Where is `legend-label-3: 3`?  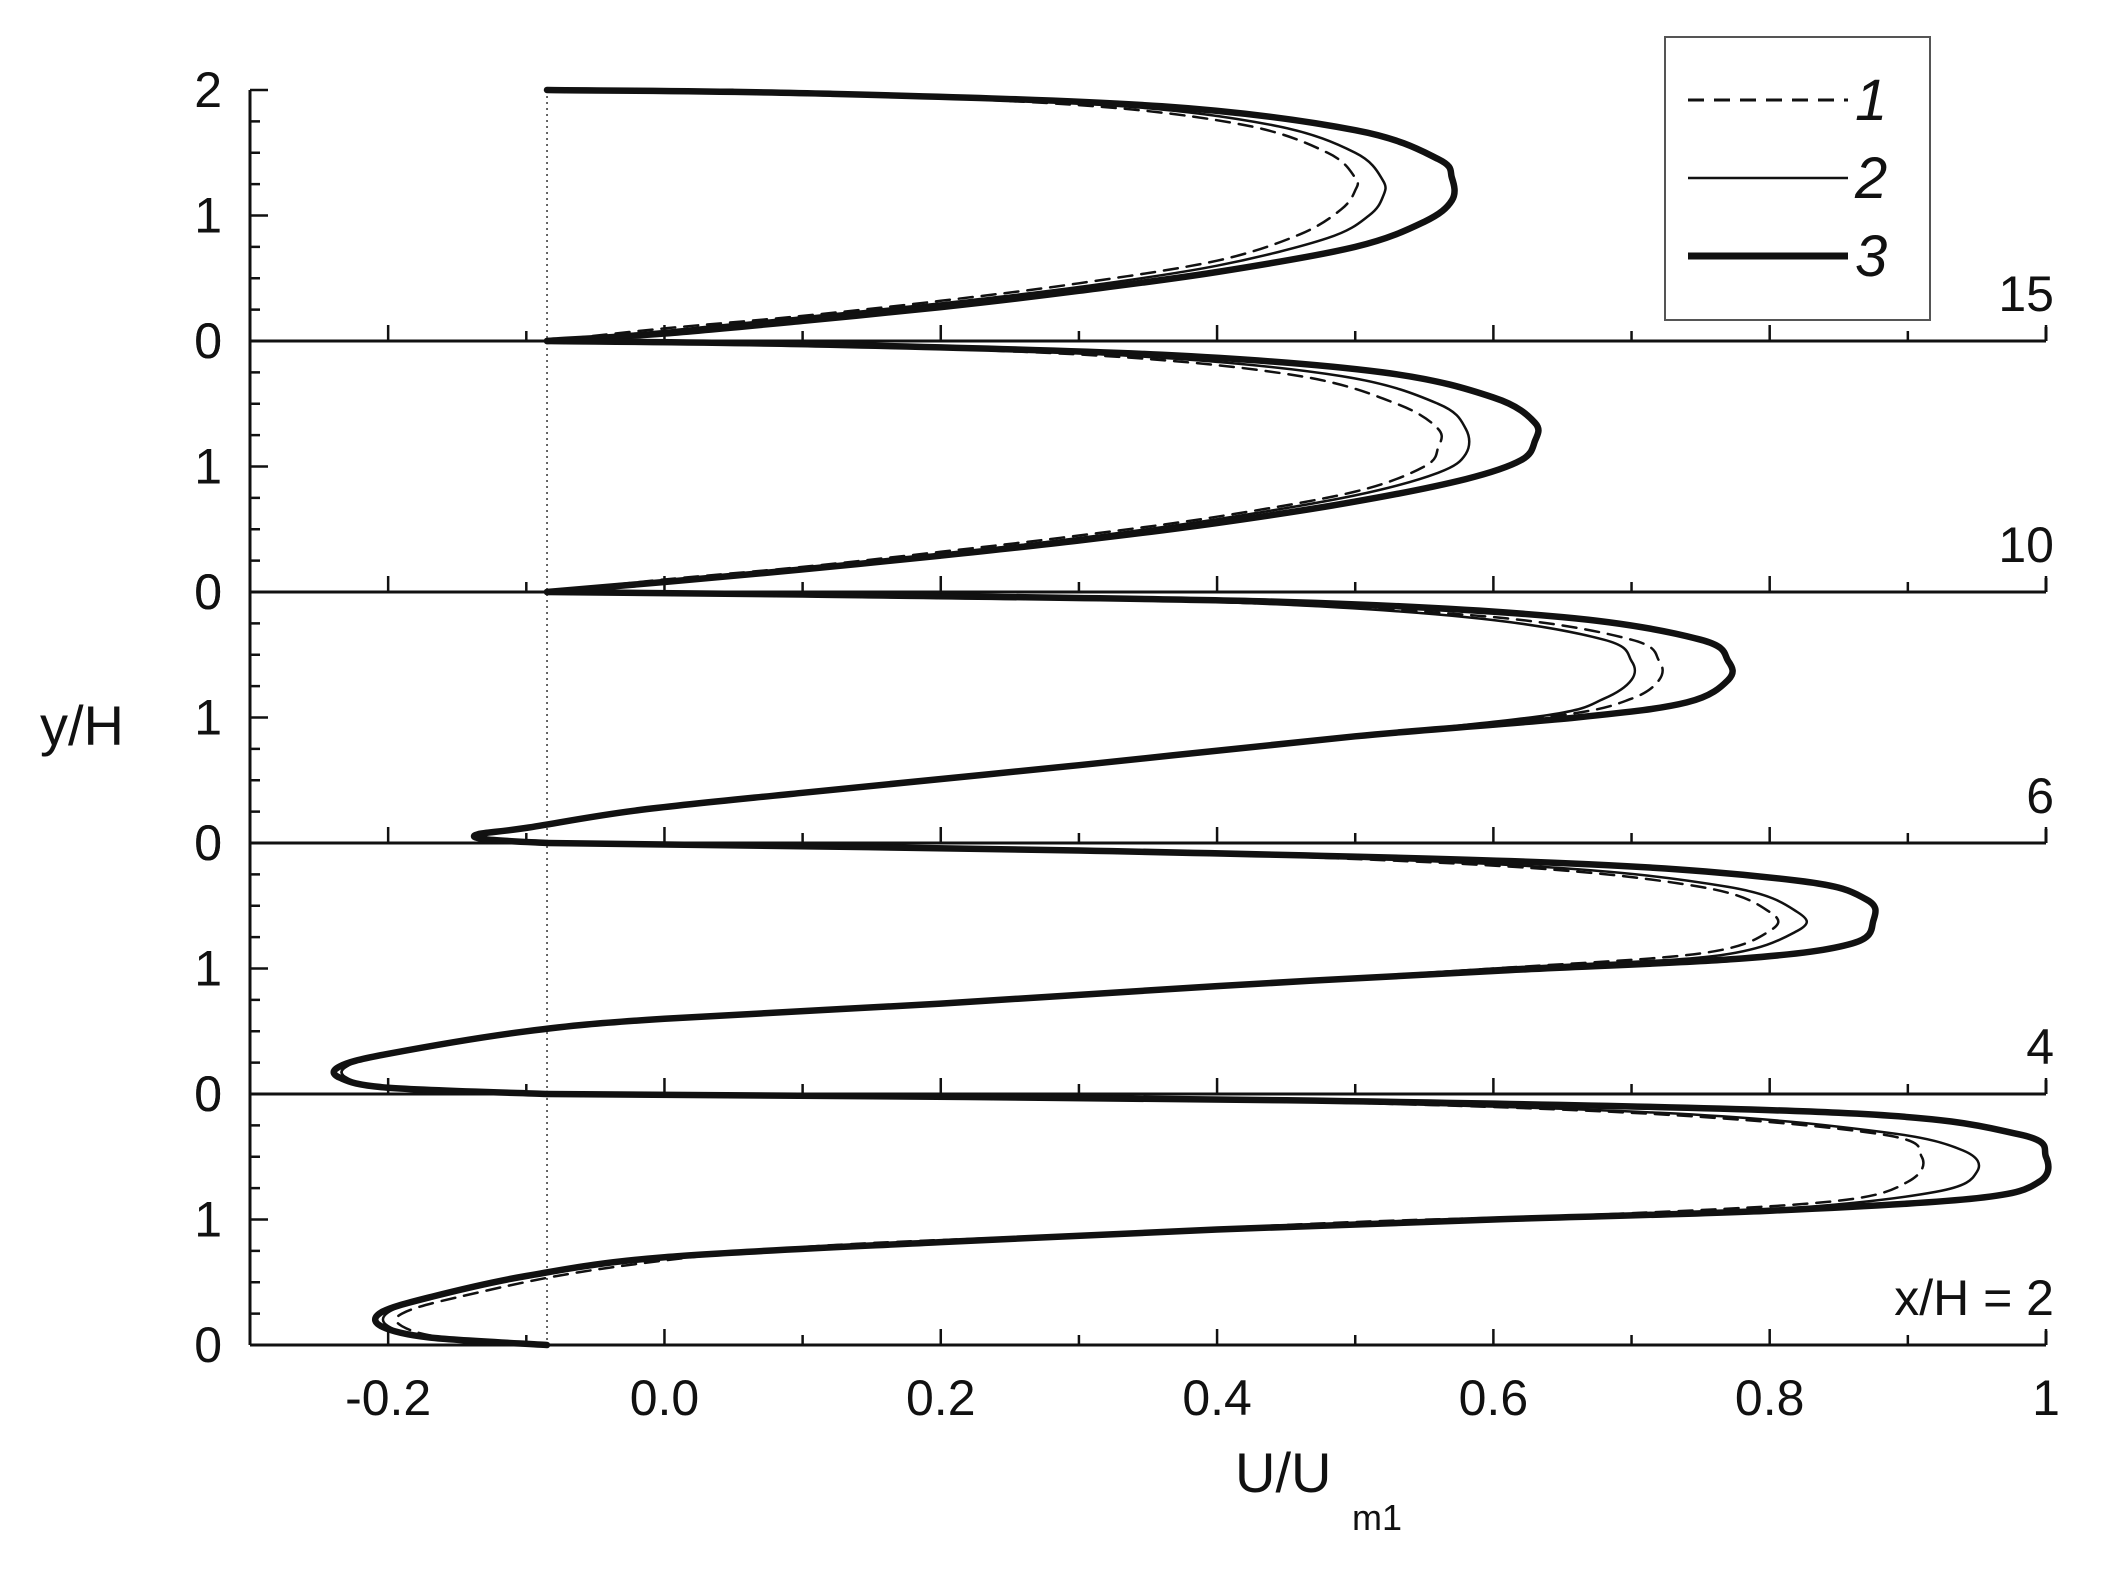 legend-label-3: 3 is located at coordinates (1871, 256).